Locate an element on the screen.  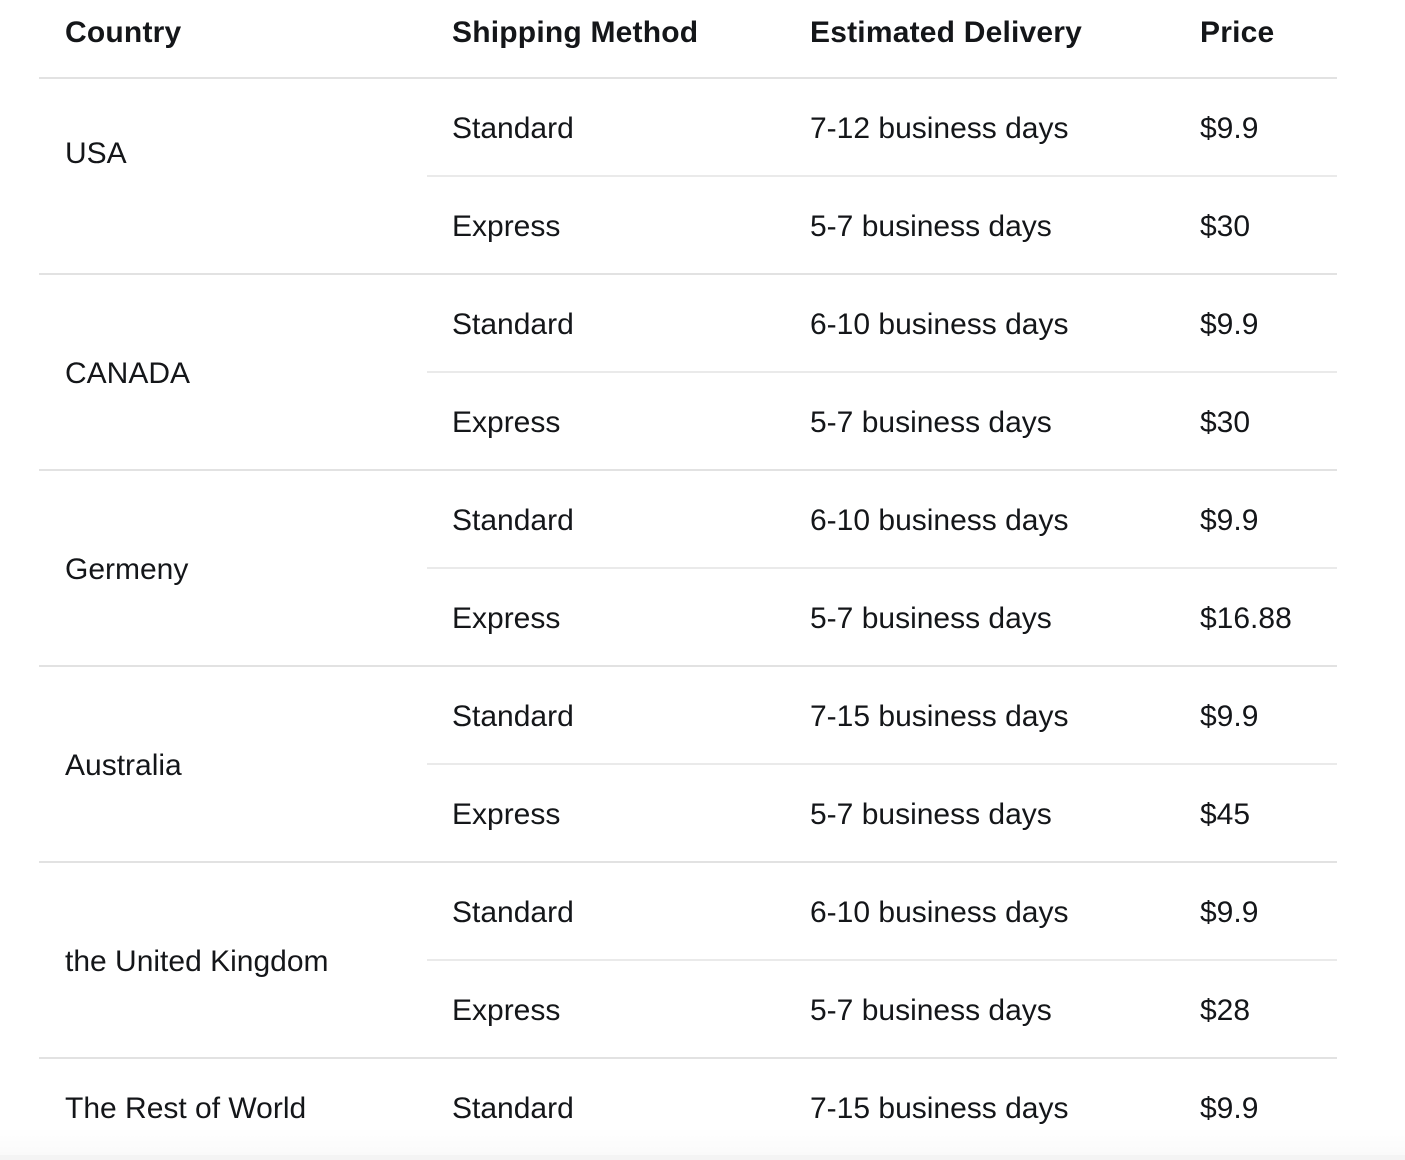
table-row: Express 5-7 business days $45 is located at coordinates (688, 813).